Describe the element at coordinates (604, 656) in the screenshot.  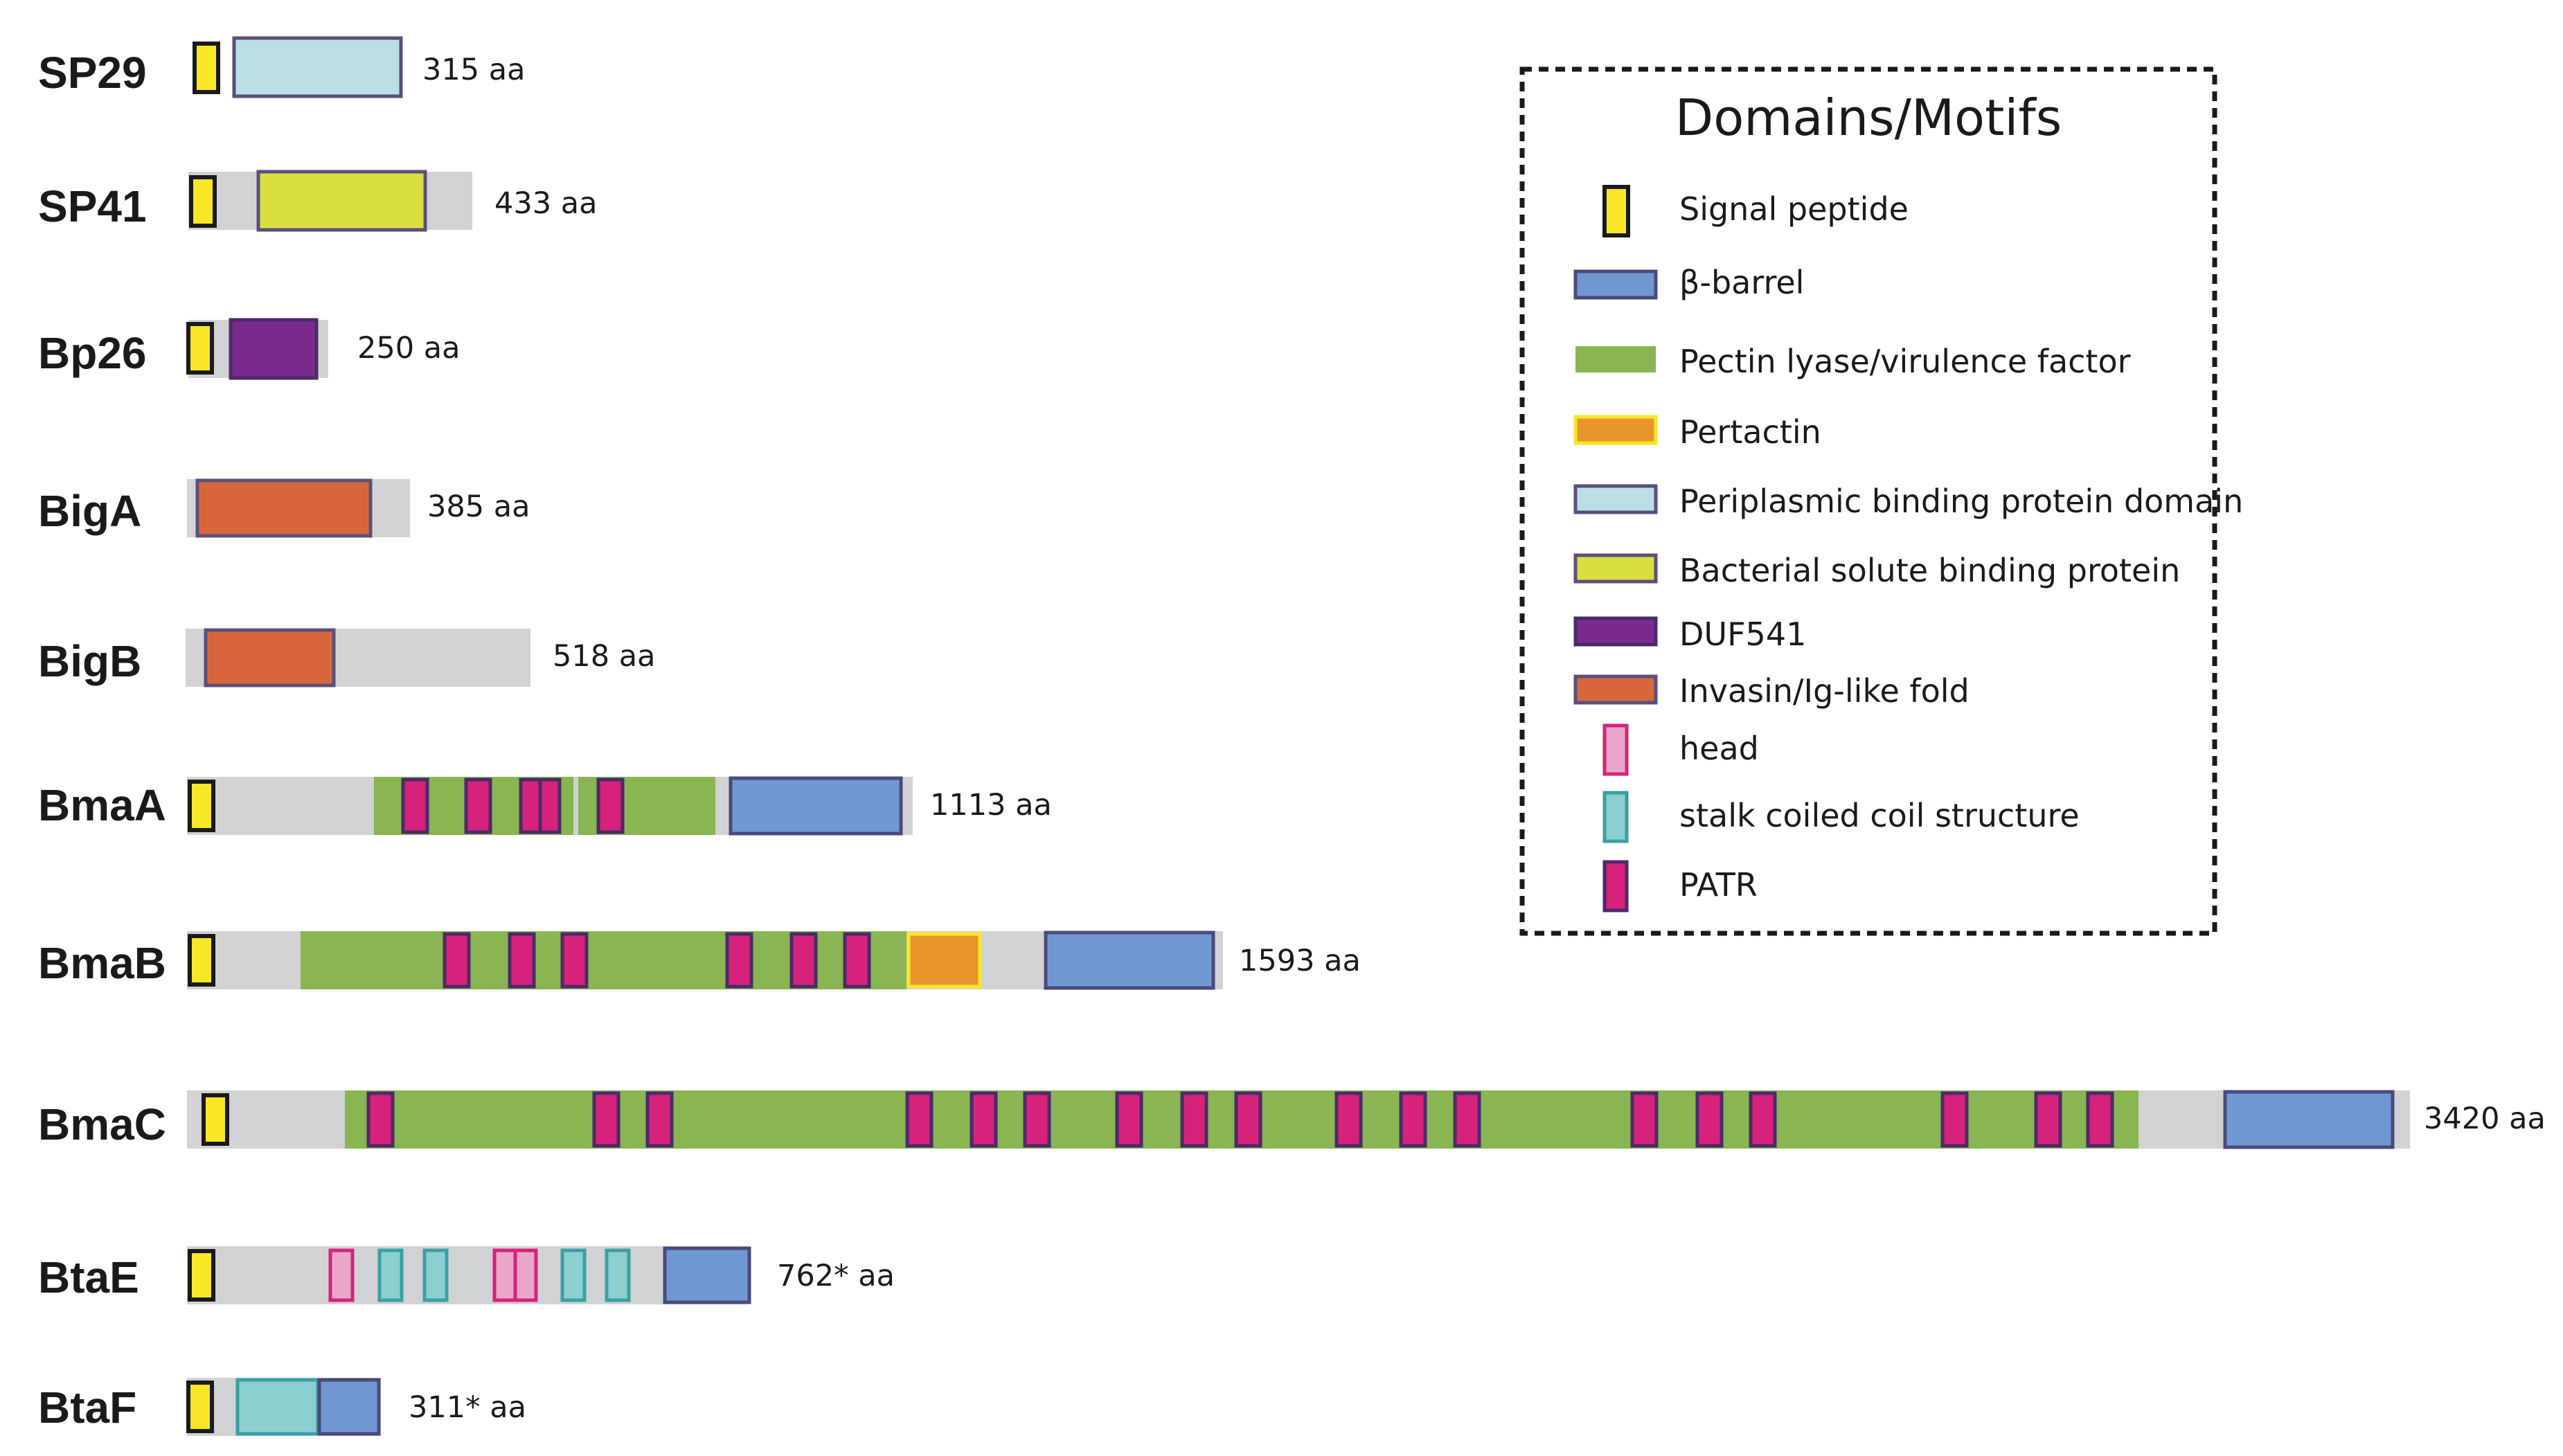
I see `protein-length: 518 aa` at that location.